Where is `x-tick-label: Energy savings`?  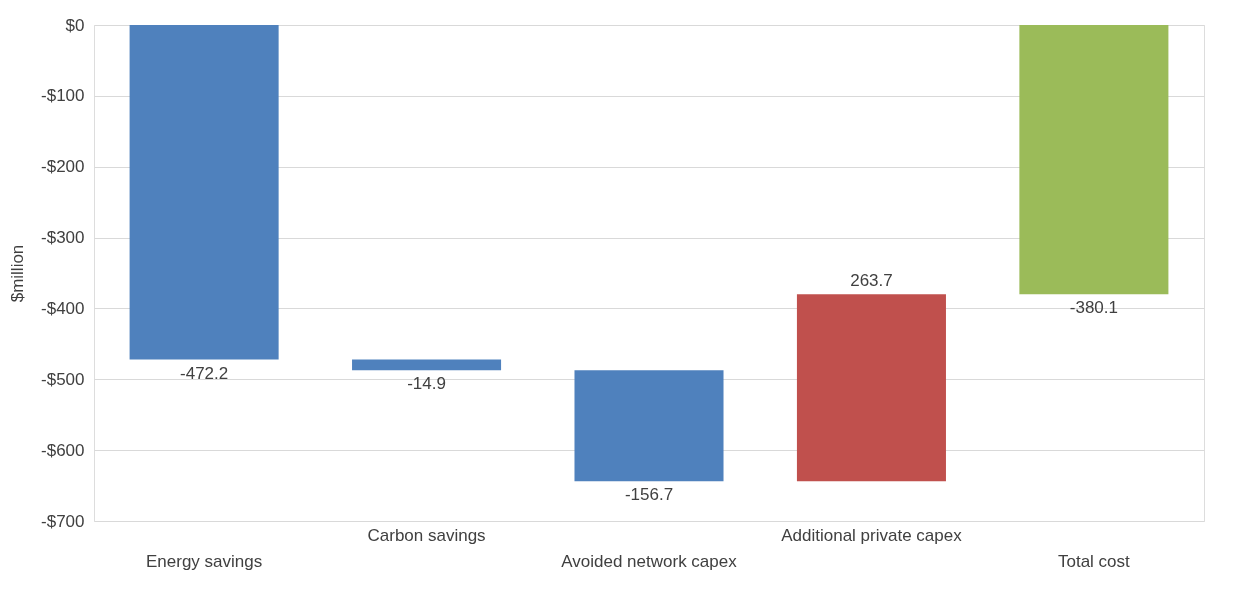
x-tick-label: Energy savings is located at coordinates (204, 561).